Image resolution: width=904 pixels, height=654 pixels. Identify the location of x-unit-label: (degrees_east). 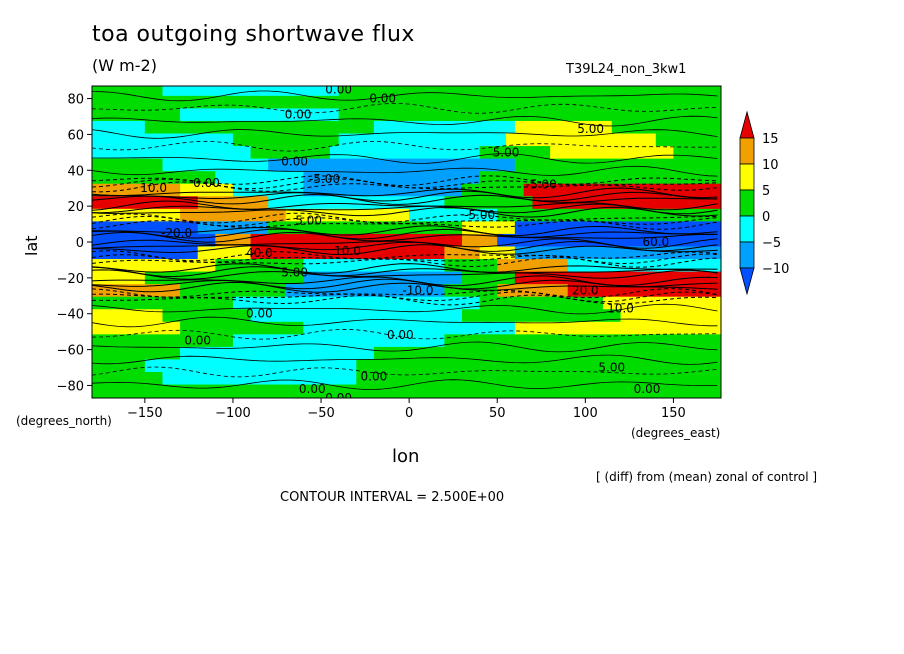
(676, 433).